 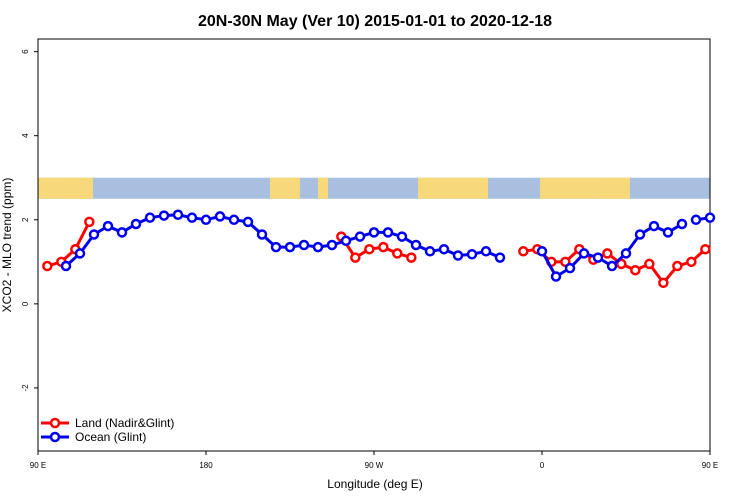 I want to click on y-tick-label: 4, so click(x=25, y=135).